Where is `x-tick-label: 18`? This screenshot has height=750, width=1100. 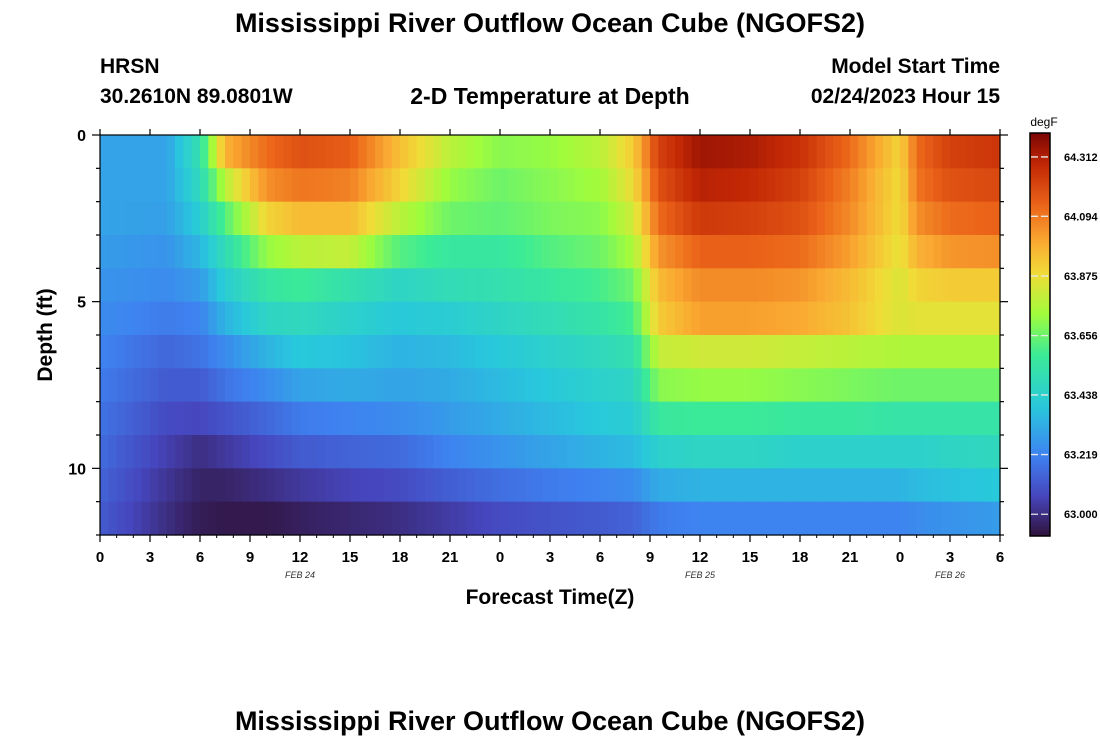
x-tick-label: 18 is located at coordinates (400, 557).